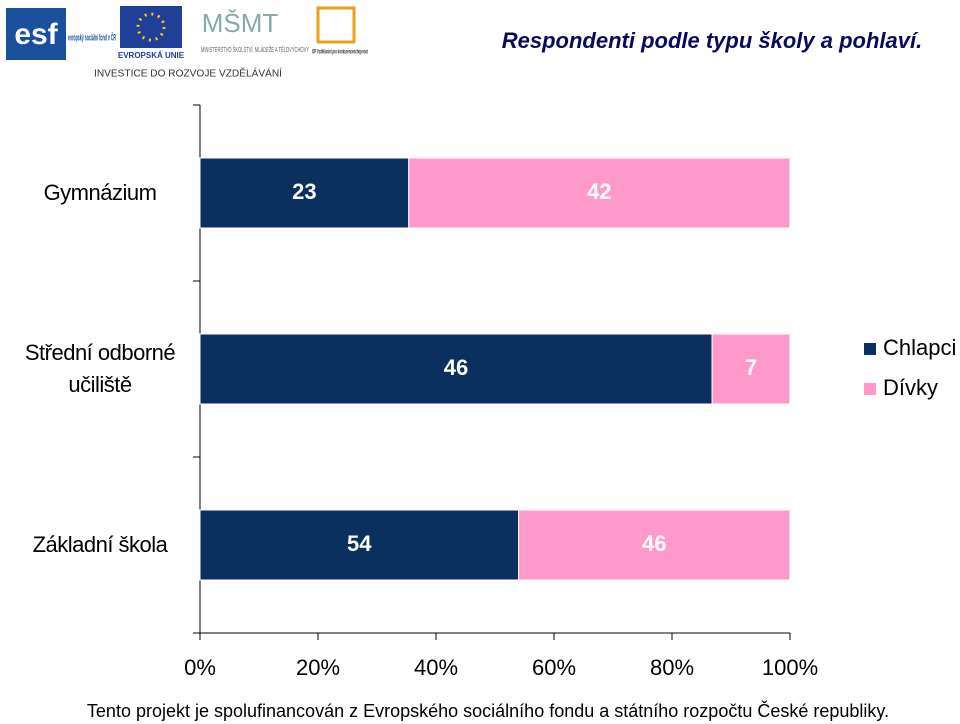 Image resolution: width=960 pixels, height=724 pixels. Describe the element at coordinates (100, 544) in the screenshot. I see `category-label: Základní škola` at that location.